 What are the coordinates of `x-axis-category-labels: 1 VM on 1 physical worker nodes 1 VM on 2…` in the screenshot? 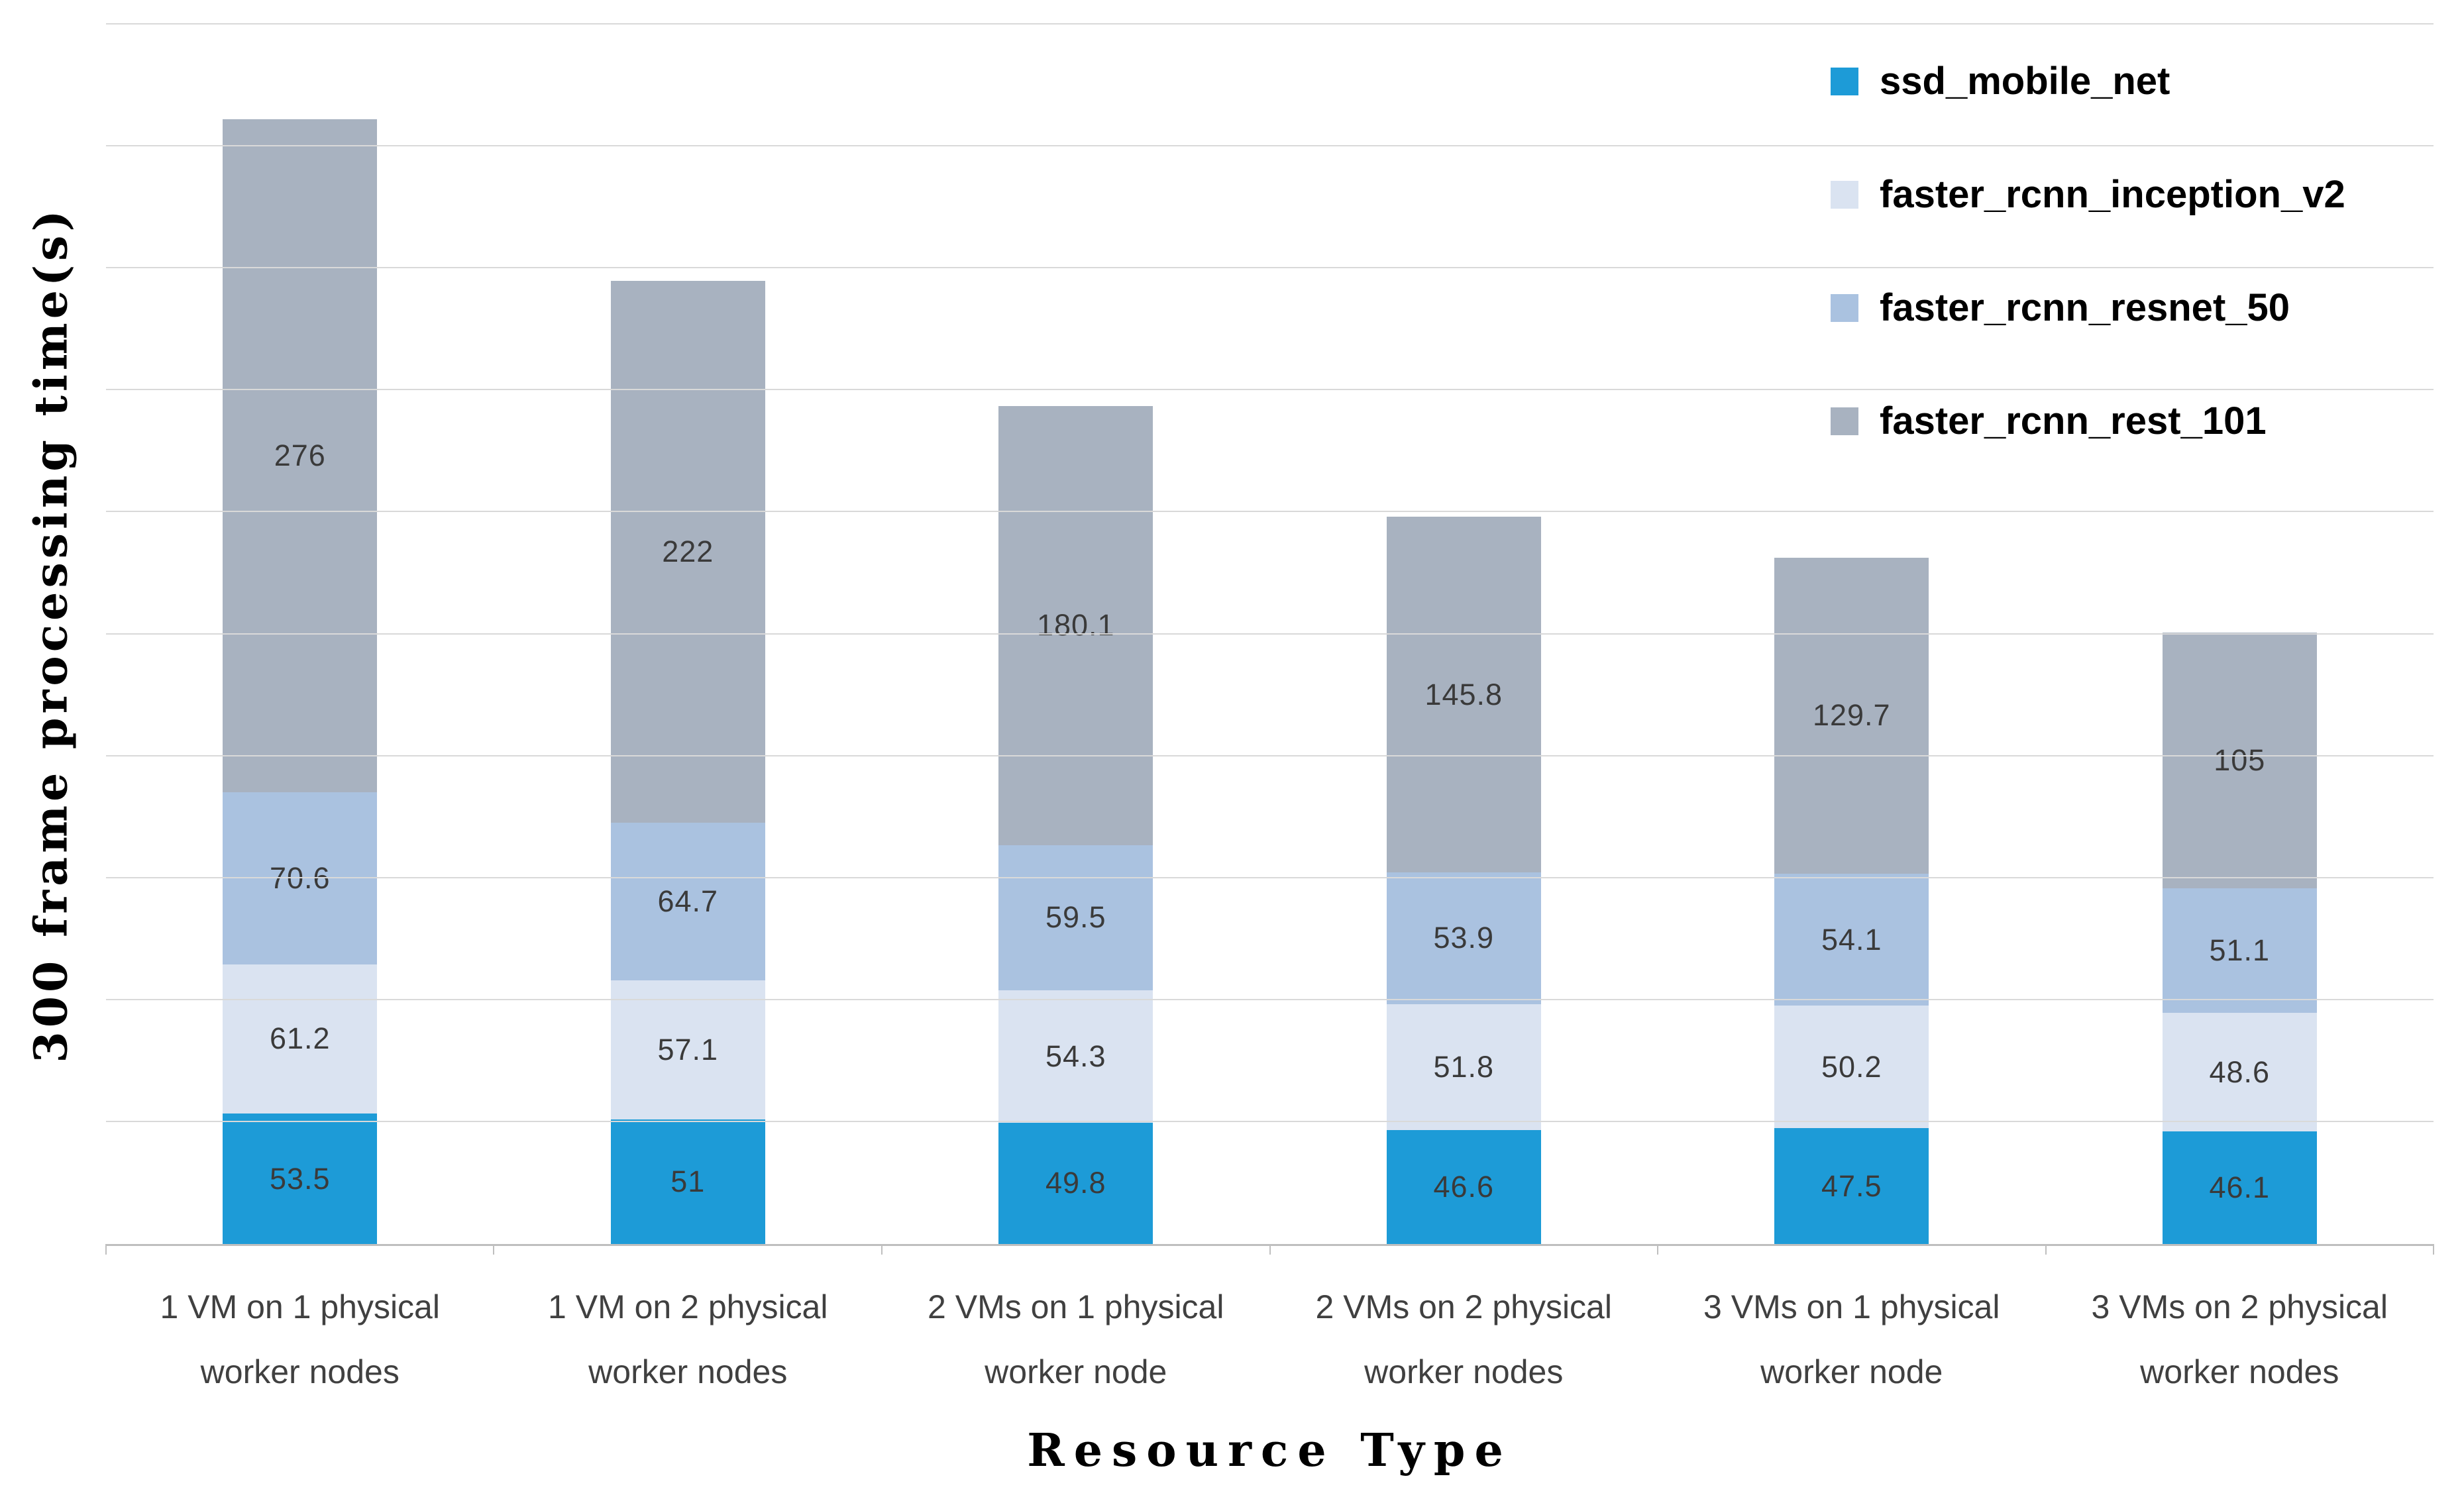 It's located at (1270, 1339).